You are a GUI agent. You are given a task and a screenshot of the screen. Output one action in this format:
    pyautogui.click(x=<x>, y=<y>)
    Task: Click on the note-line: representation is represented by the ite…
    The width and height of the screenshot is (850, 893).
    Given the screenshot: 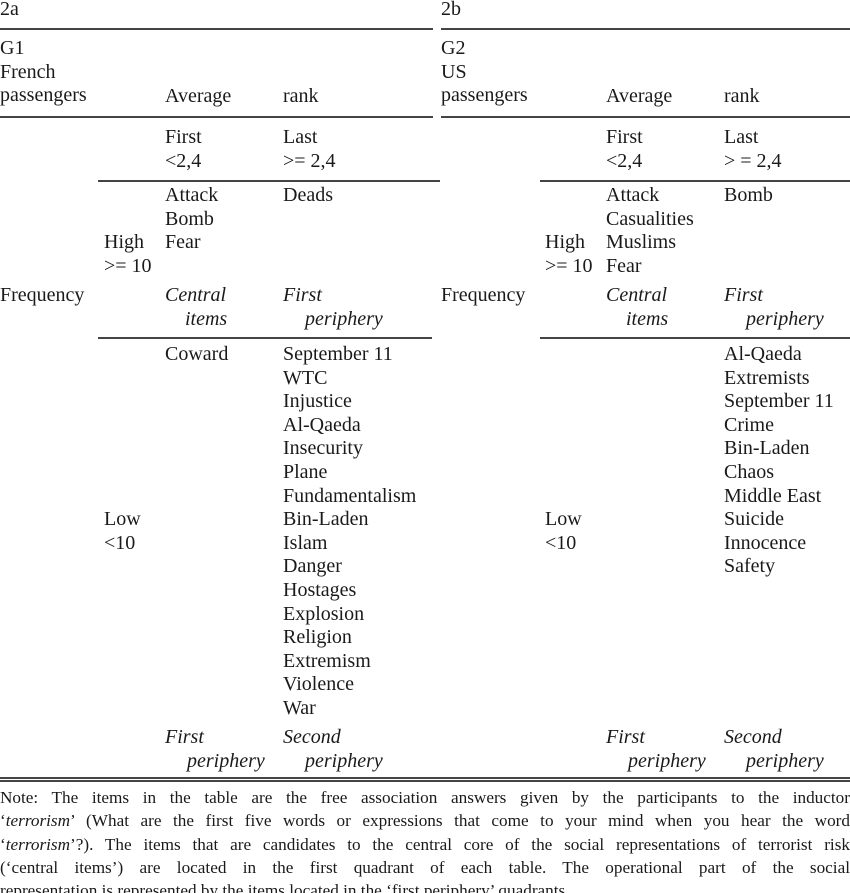 What is the action you would take?
    pyautogui.click(x=425, y=886)
    